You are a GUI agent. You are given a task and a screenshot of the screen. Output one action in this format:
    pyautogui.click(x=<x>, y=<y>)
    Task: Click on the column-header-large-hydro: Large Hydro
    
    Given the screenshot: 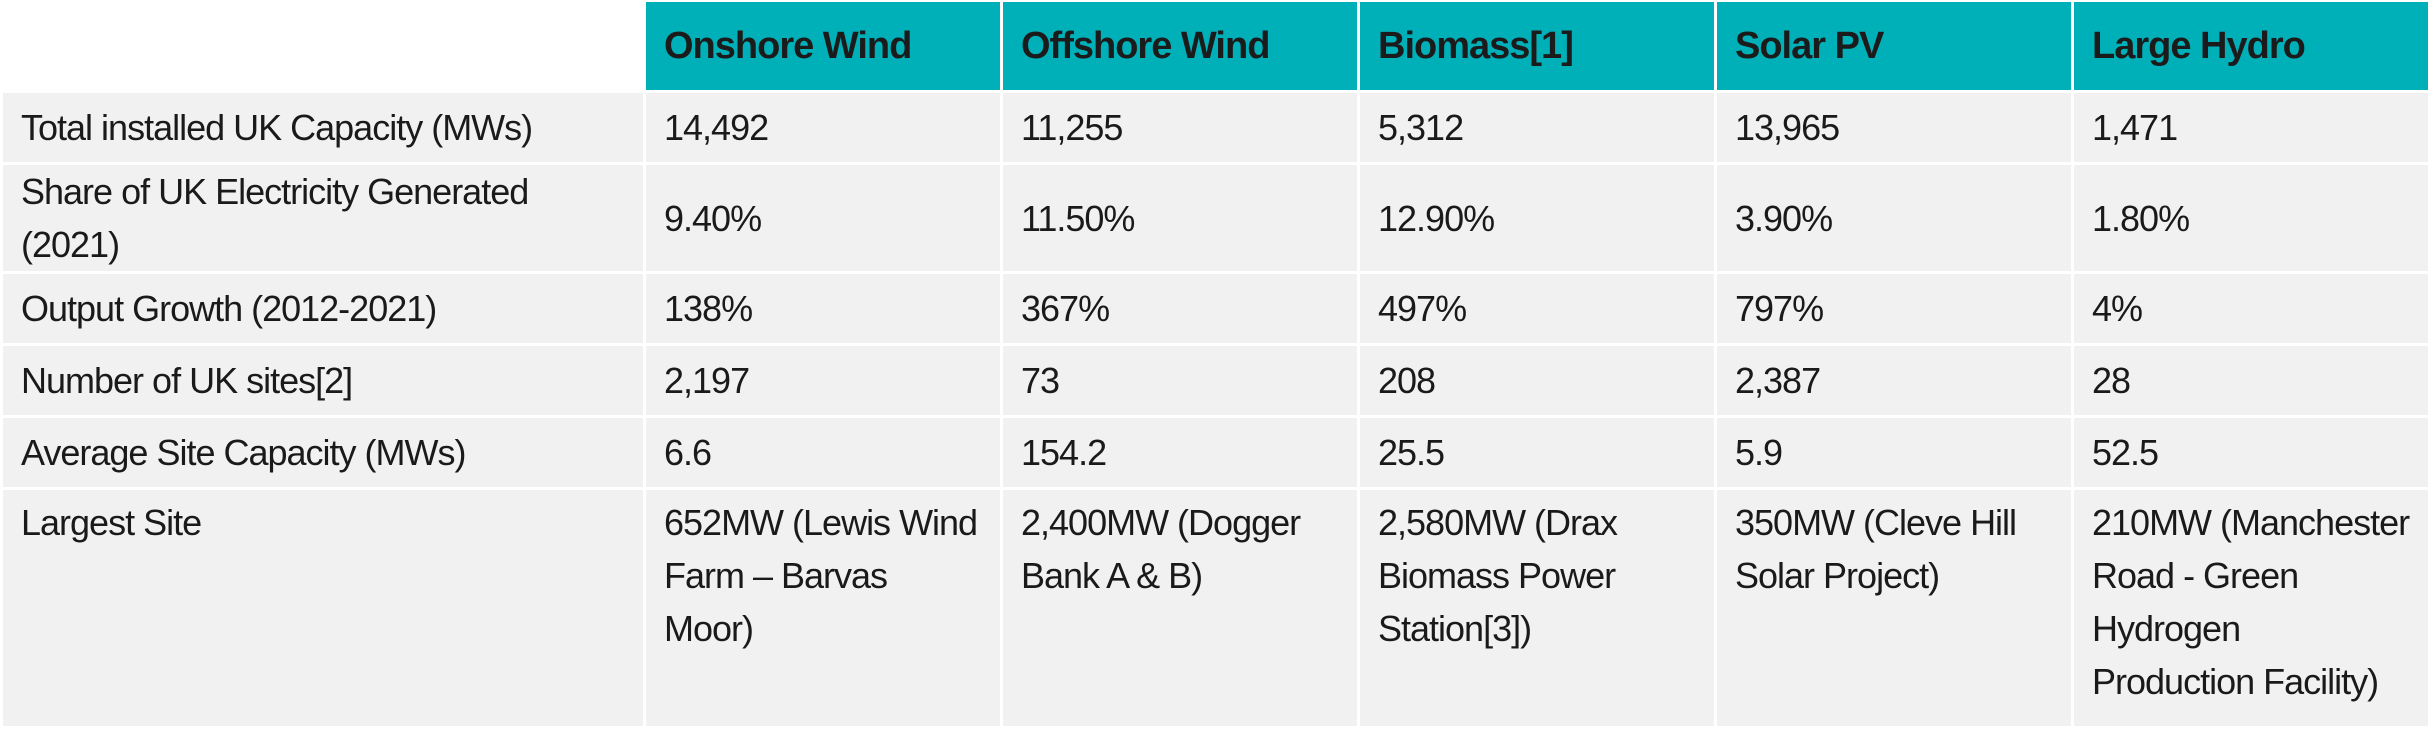 What is the action you would take?
    pyautogui.click(x=2251, y=46)
    